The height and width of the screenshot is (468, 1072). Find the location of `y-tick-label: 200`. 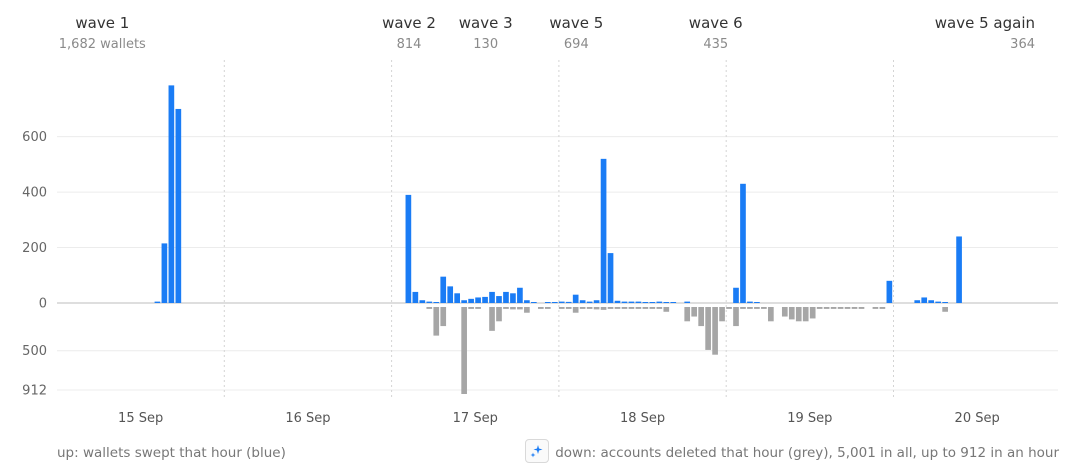

y-tick-label: 200 is located at coordinates (34, 248).